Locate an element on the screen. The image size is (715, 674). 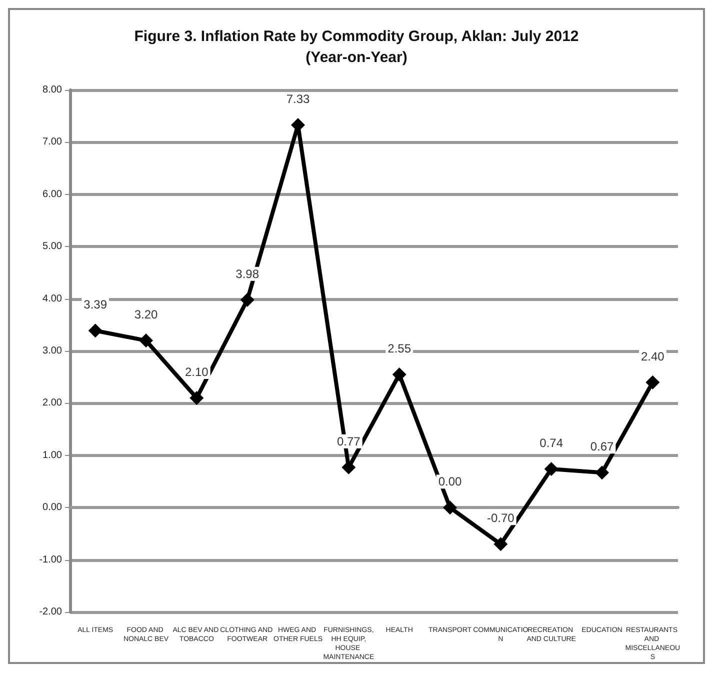
data-label: 0.67 is located at coordinates (602, 447).